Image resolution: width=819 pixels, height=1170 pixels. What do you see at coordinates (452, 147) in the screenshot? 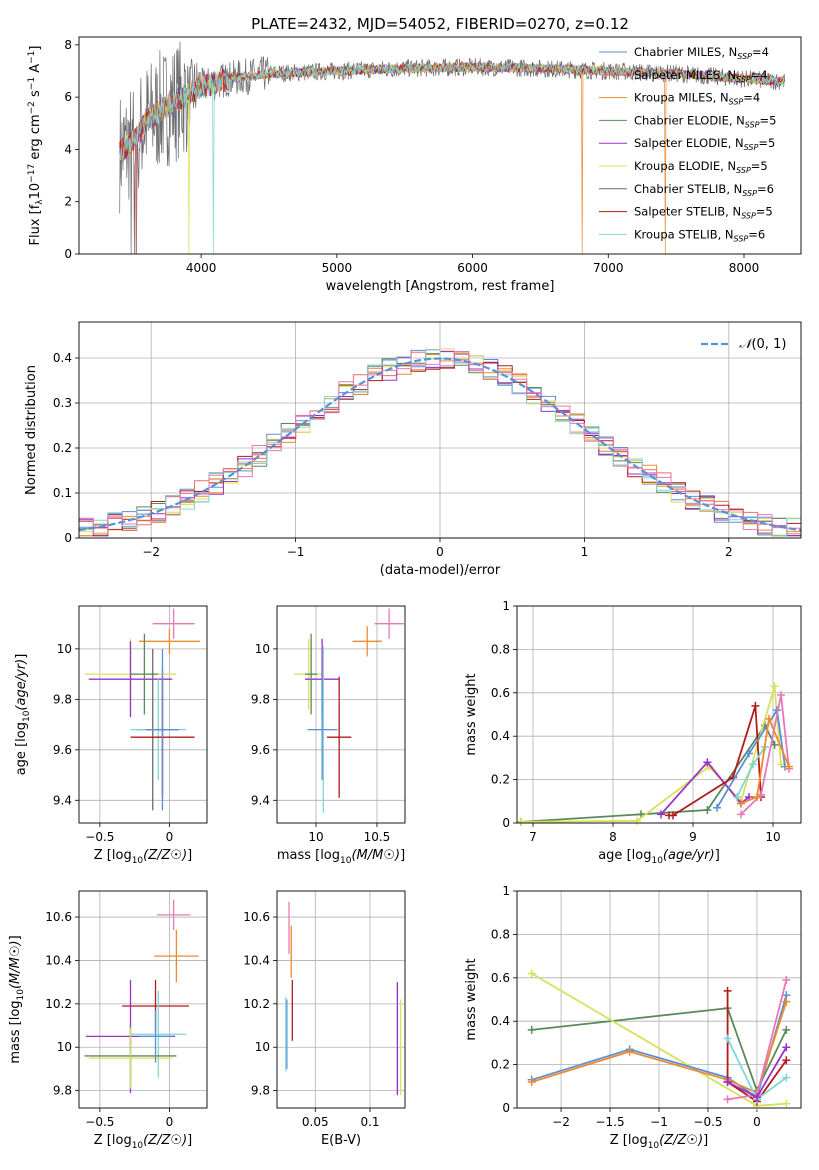
I see `spectrum-lines` at bounding box center [452, 147].